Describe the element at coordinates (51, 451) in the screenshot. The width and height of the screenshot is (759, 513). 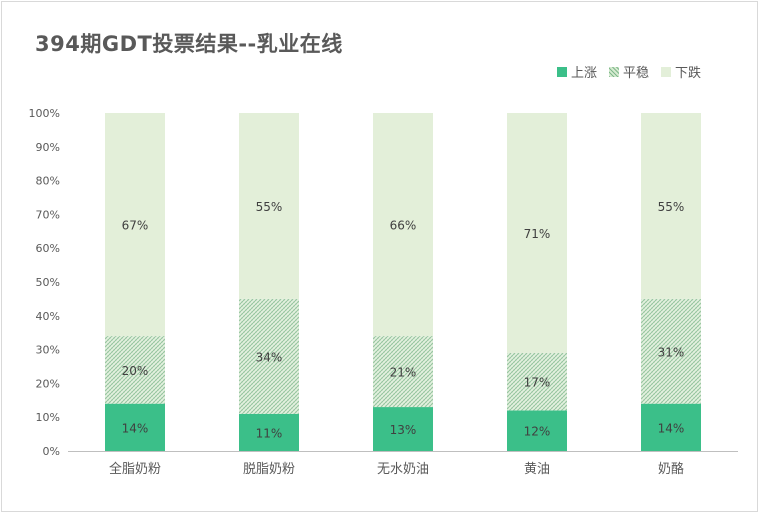
I see `y-tick-label: 0%` at that location.